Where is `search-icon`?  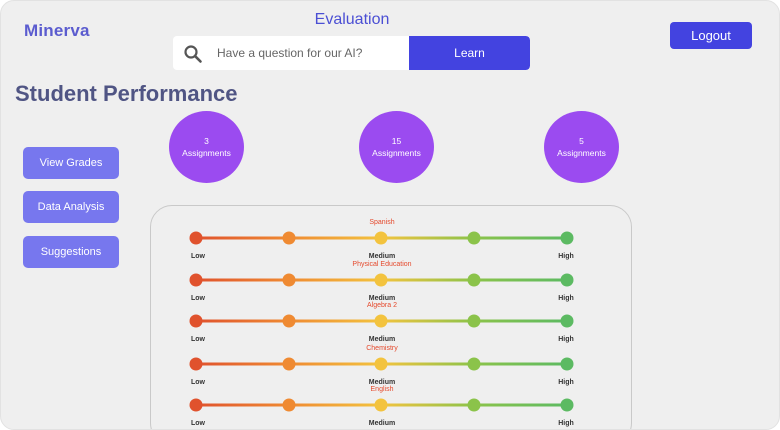 search-icon is located at coordinates (193, 54).